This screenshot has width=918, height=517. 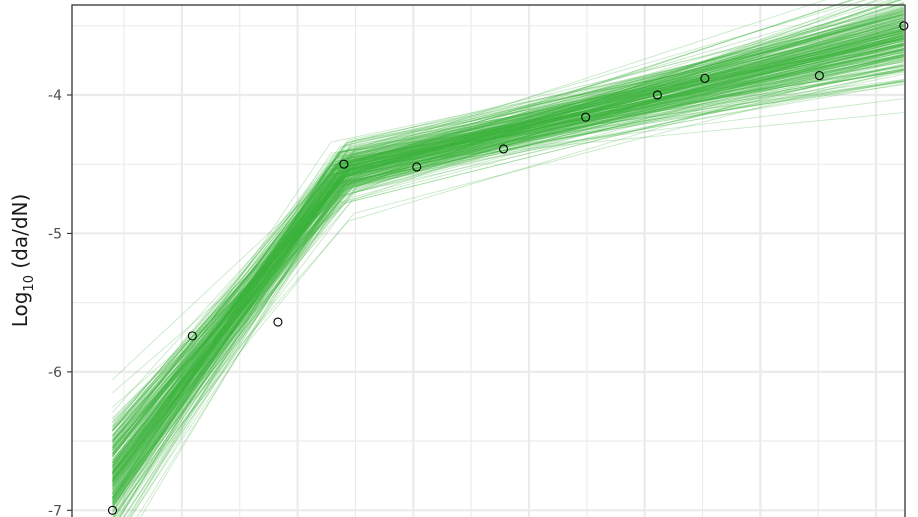 What do you see at coordinates (29, 283) in the screenshot?
I see `y-axis-title-subscript: 10` at bounding box center [29, 283].